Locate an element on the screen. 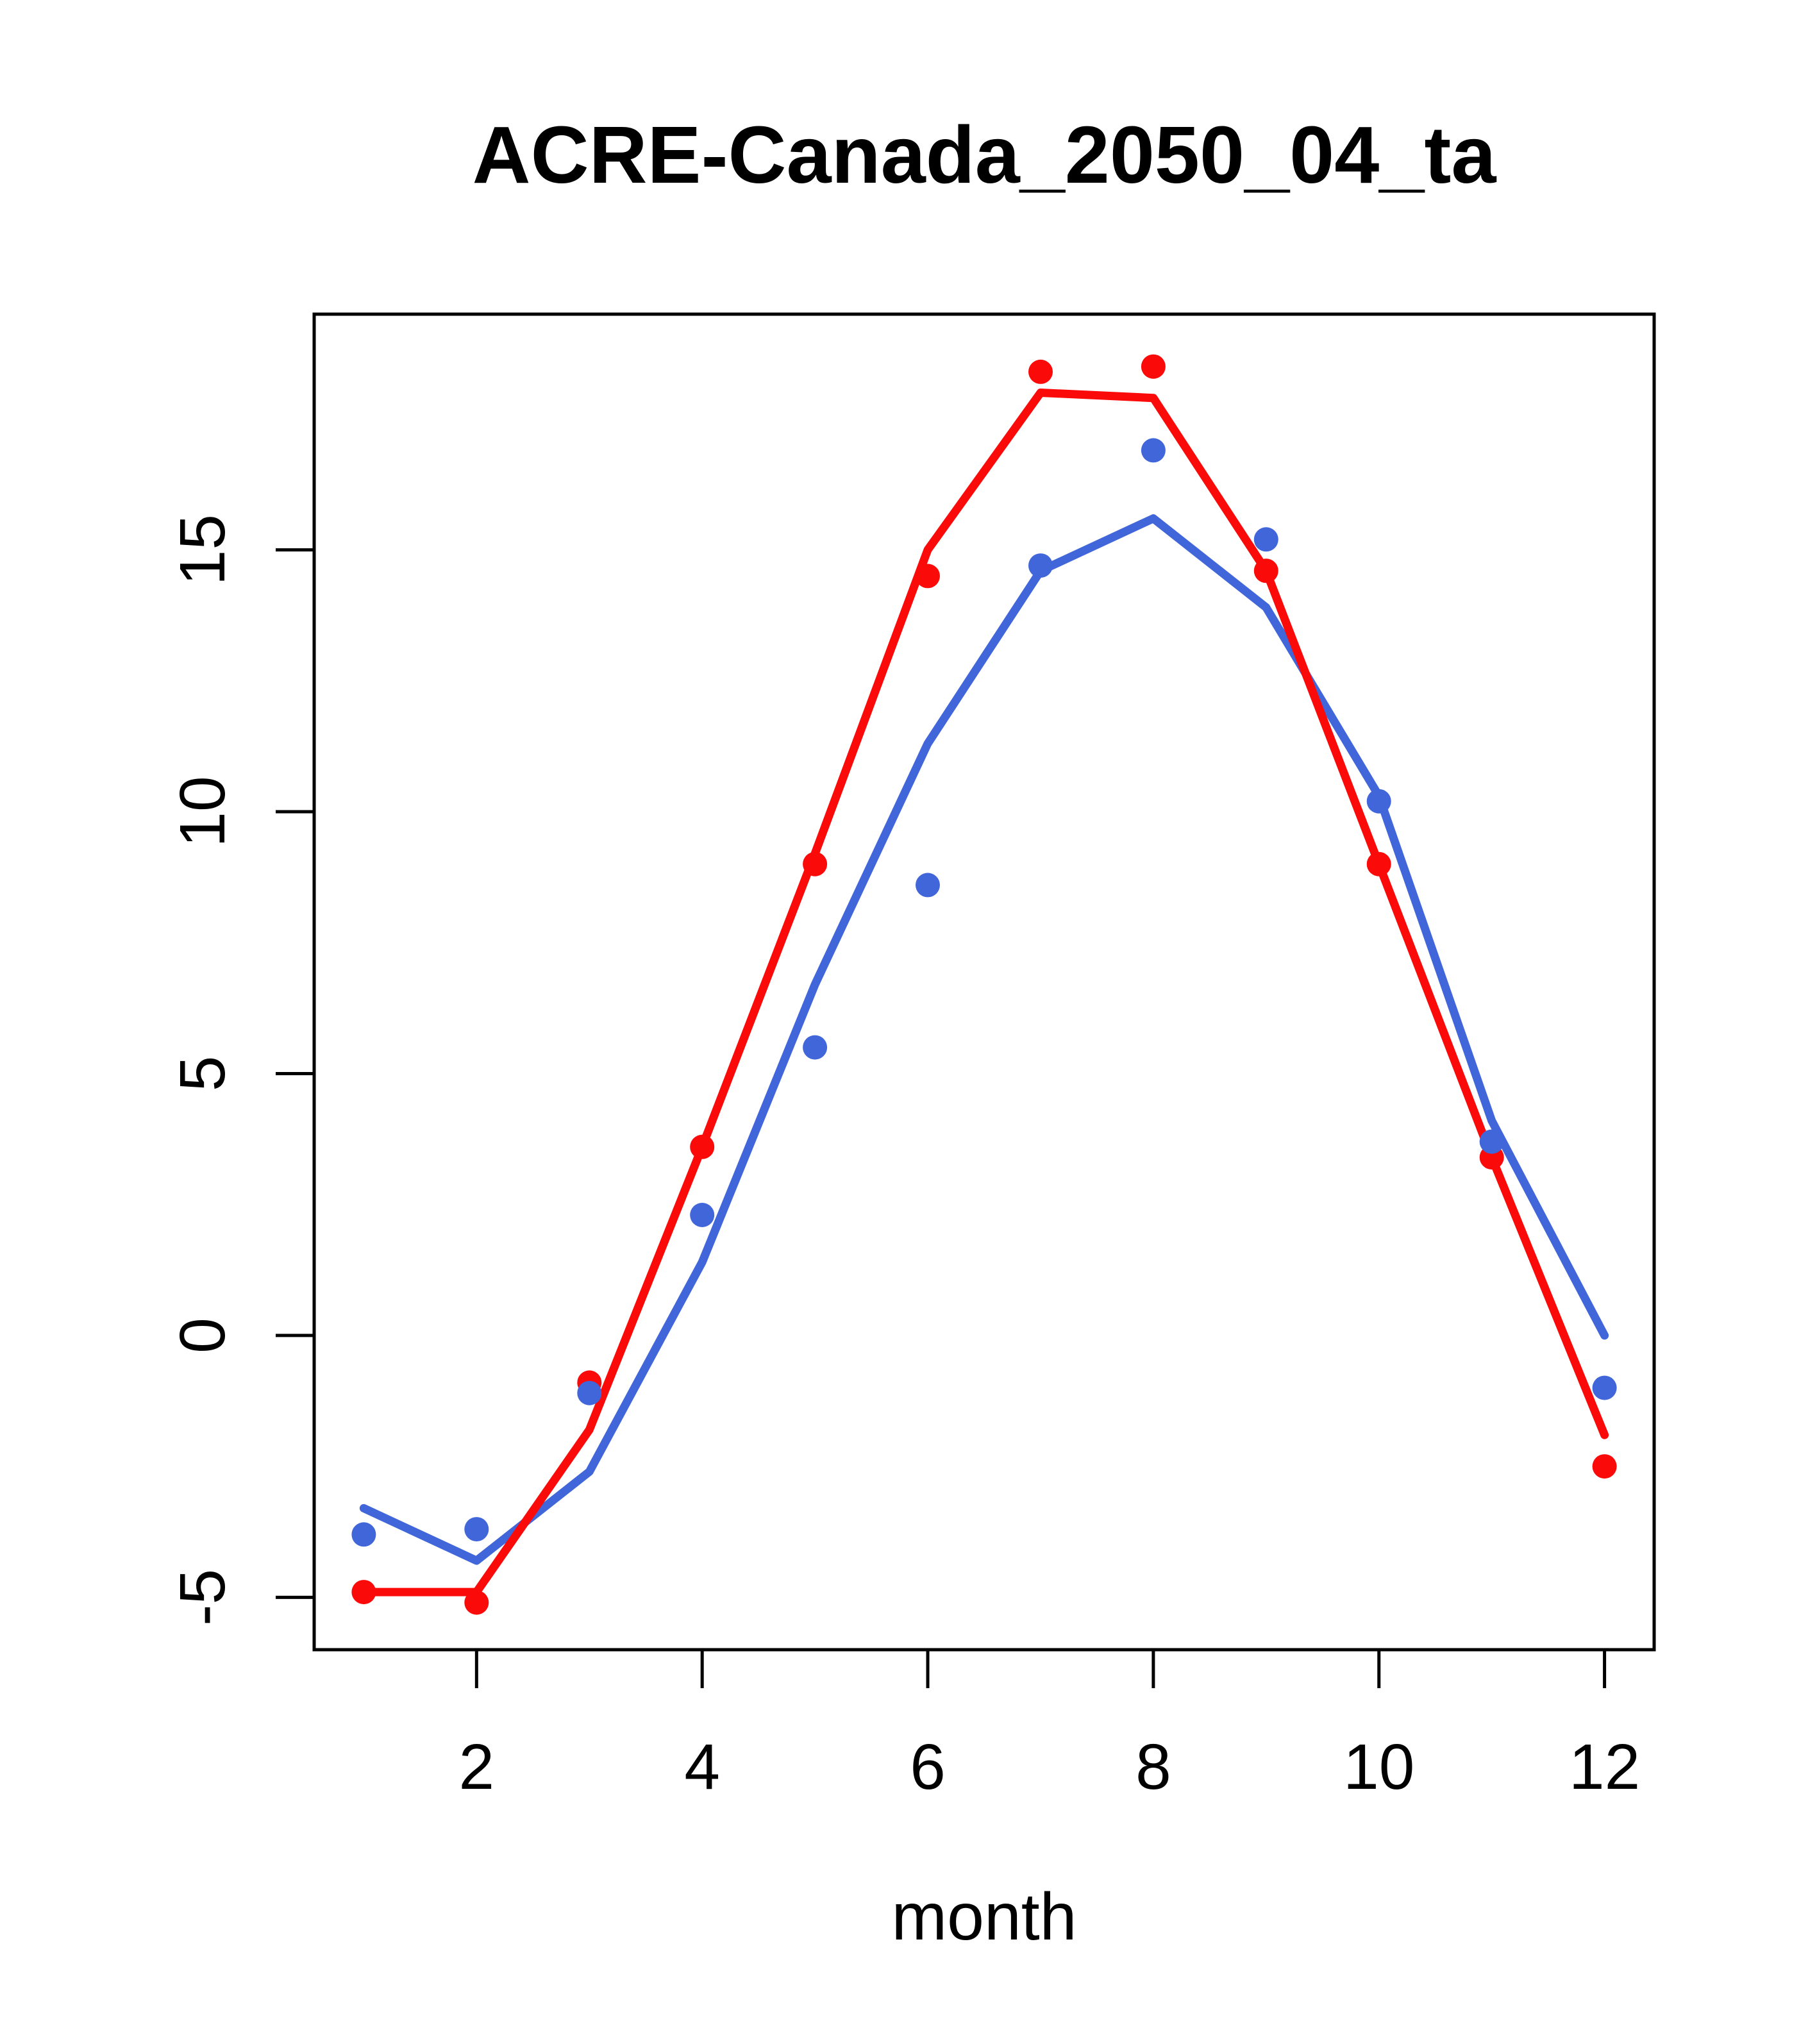 This screenshot has width=1817, height=2044. y-tick-label: 0 is located at coordinates (203, 1335).